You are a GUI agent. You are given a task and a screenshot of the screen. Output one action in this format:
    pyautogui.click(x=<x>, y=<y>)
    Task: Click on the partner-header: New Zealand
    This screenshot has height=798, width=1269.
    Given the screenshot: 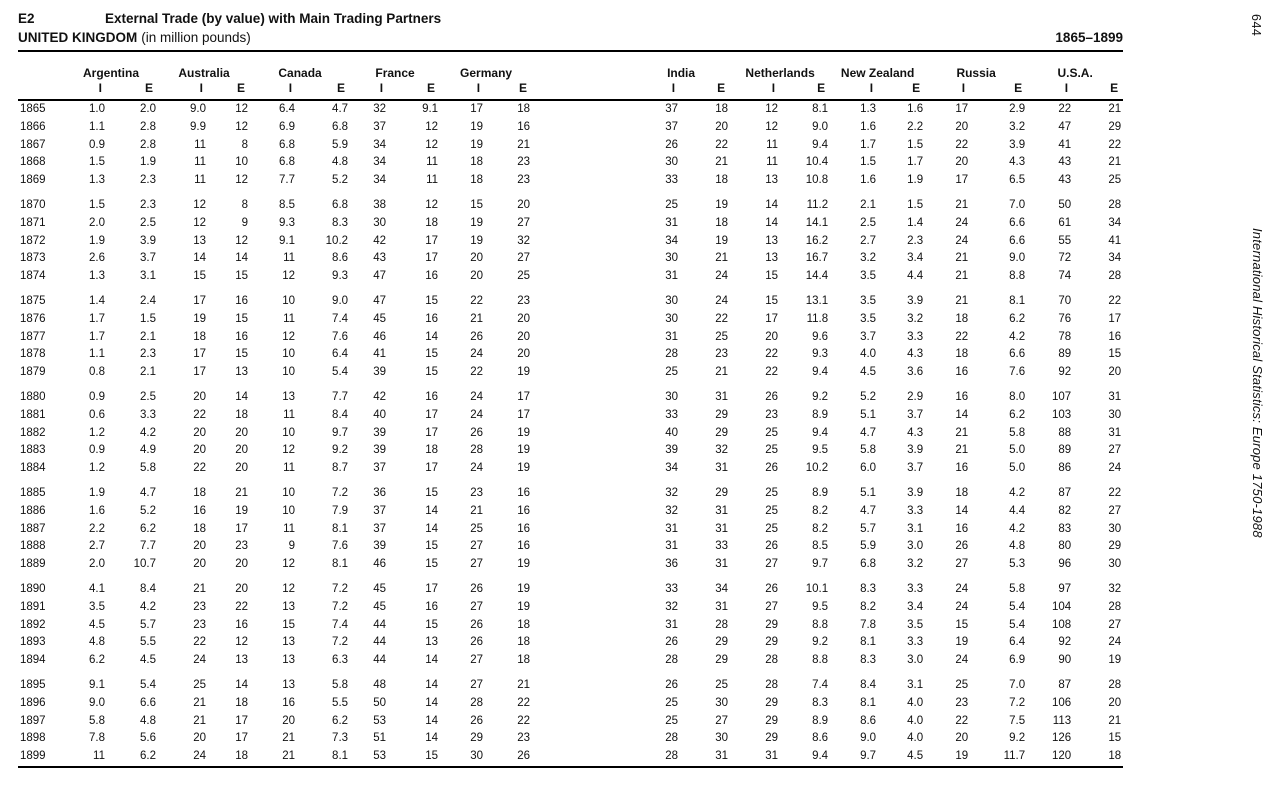 What is the action you would take?
    pyautogui.click(x=877, y=73)
    